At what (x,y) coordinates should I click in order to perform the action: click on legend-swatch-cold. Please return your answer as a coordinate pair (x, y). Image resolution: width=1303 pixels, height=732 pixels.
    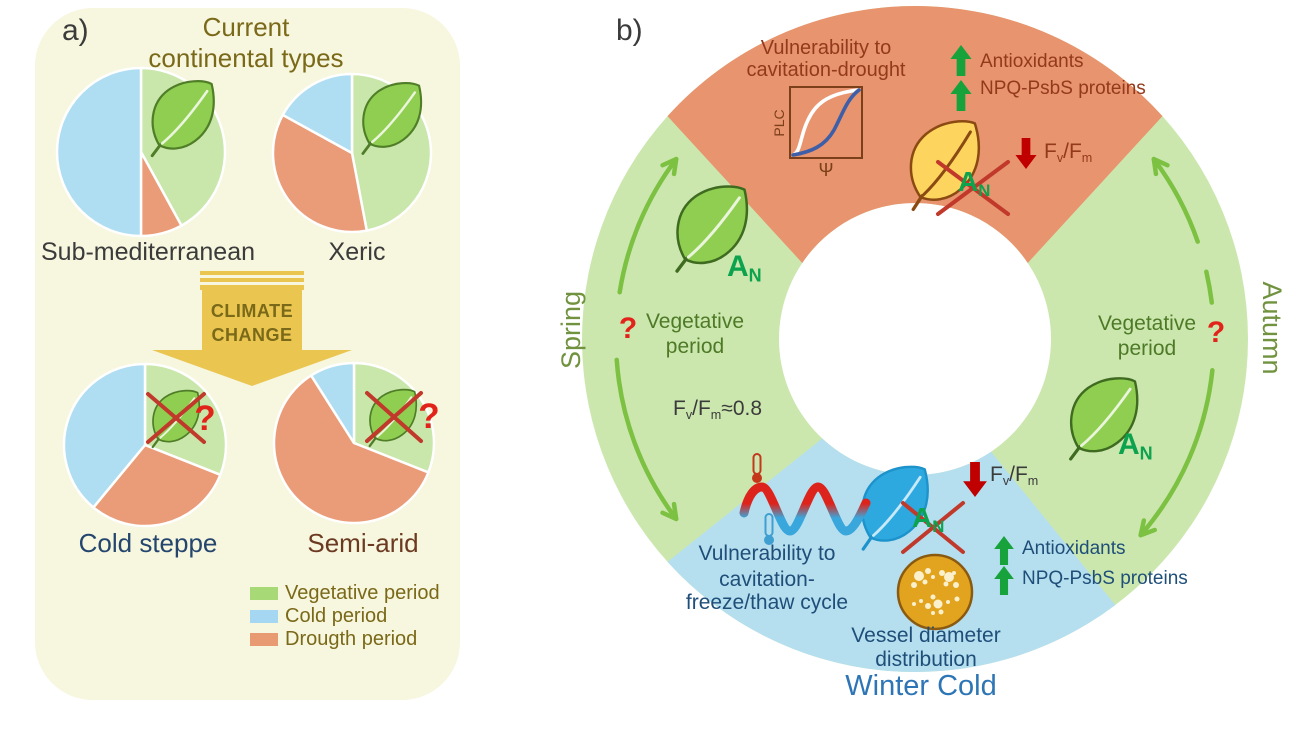
    Looking at the image, I should click on (264, 616).